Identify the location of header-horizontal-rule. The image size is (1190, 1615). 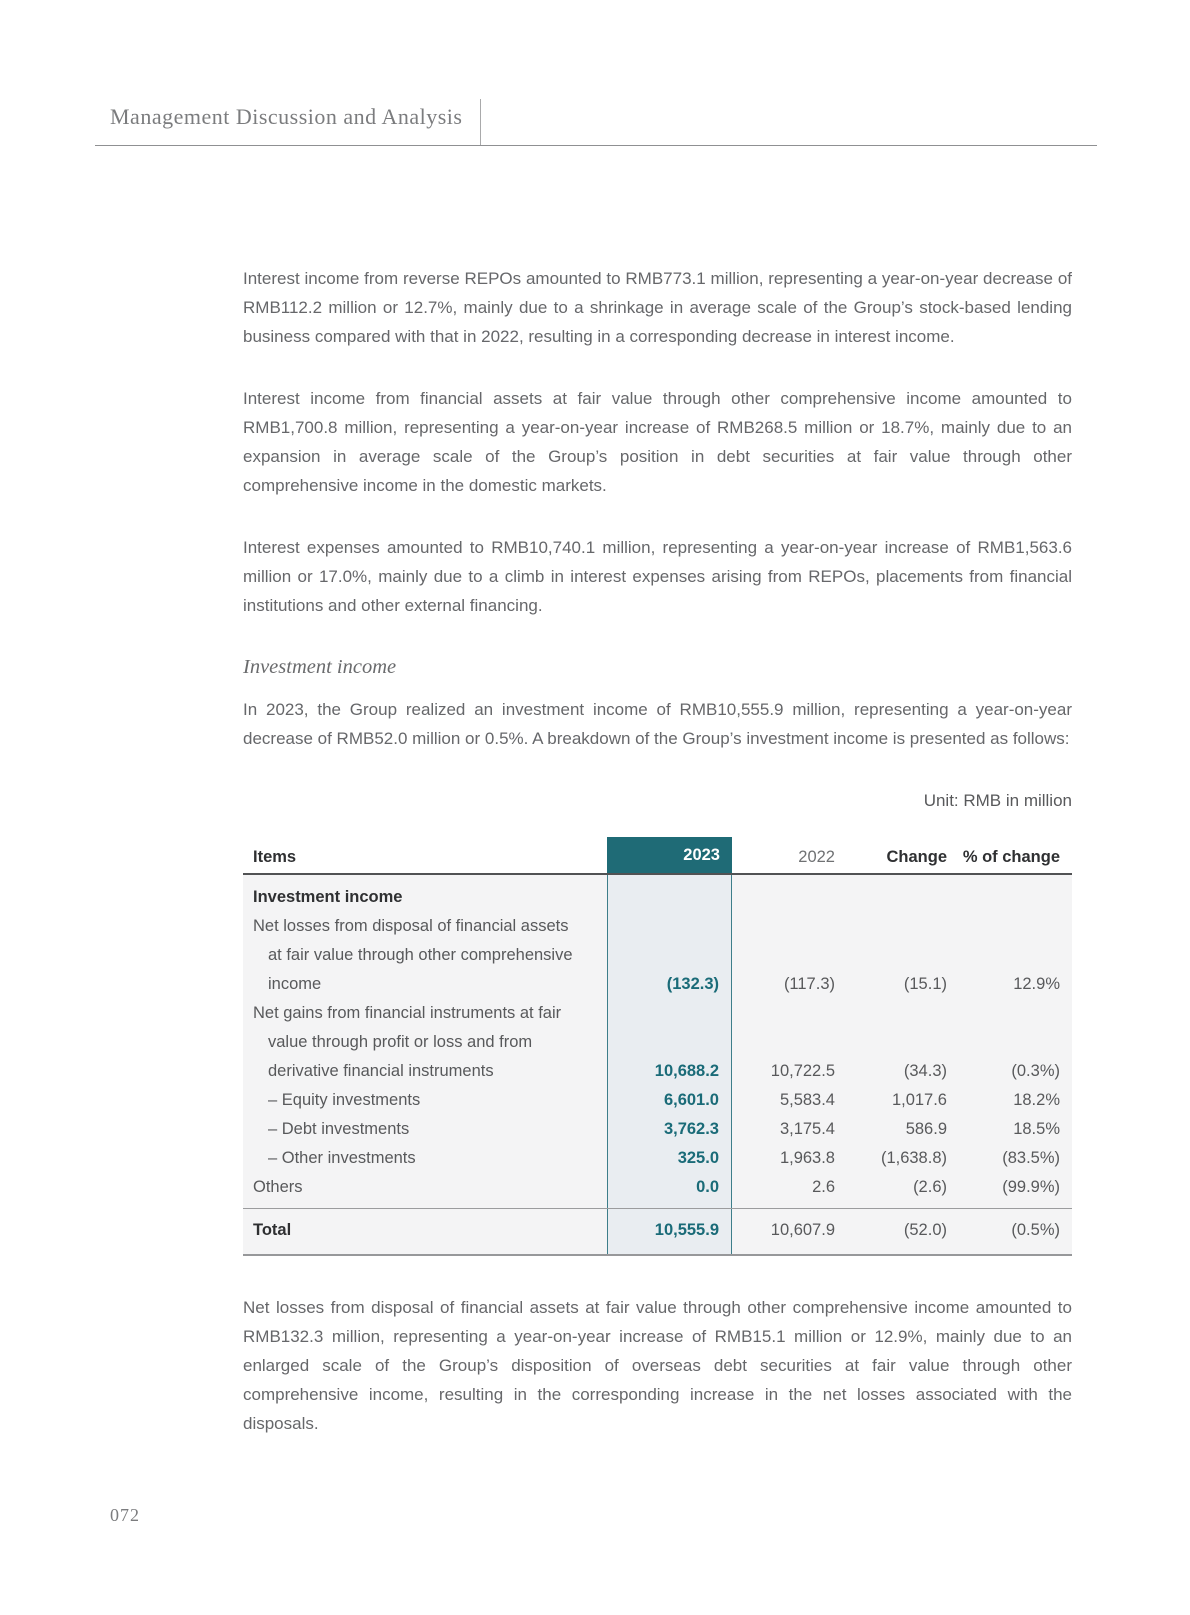
(596, 145).